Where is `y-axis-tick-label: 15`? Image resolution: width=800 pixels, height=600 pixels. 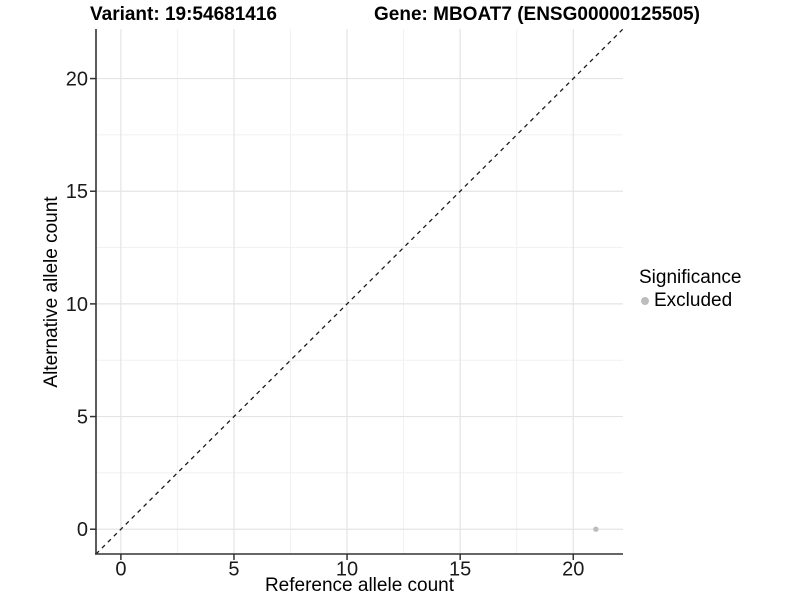 y-axis-tick-label: 15 is located at coordinates (77, 192).